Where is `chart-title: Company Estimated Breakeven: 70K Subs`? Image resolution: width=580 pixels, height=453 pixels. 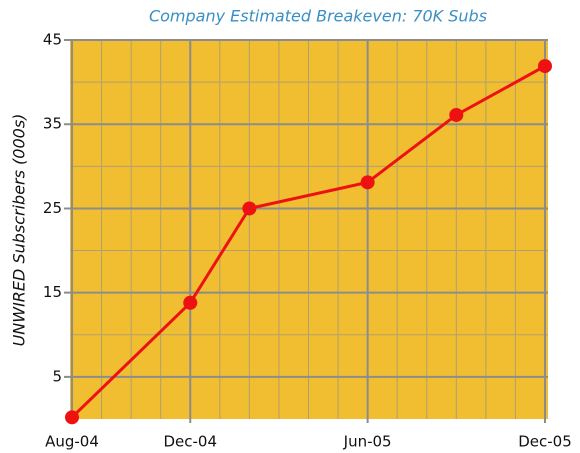
chart-title: Company Estimated Breakeven: 70K Subs is located at coordinates (318, 16).